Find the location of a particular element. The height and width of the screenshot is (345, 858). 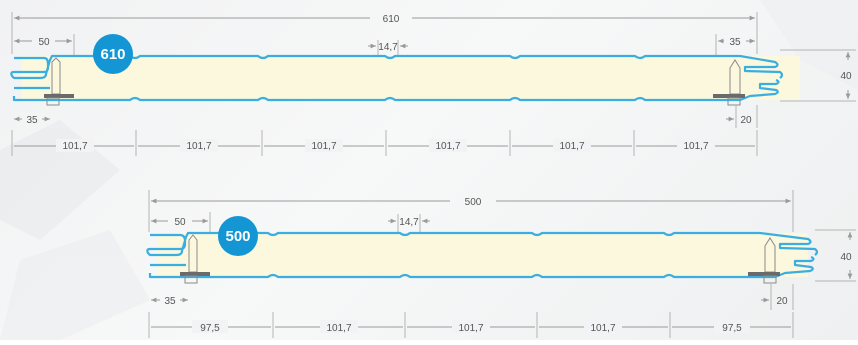

overall-width-label: 610 is located at coordinates (391, 19).